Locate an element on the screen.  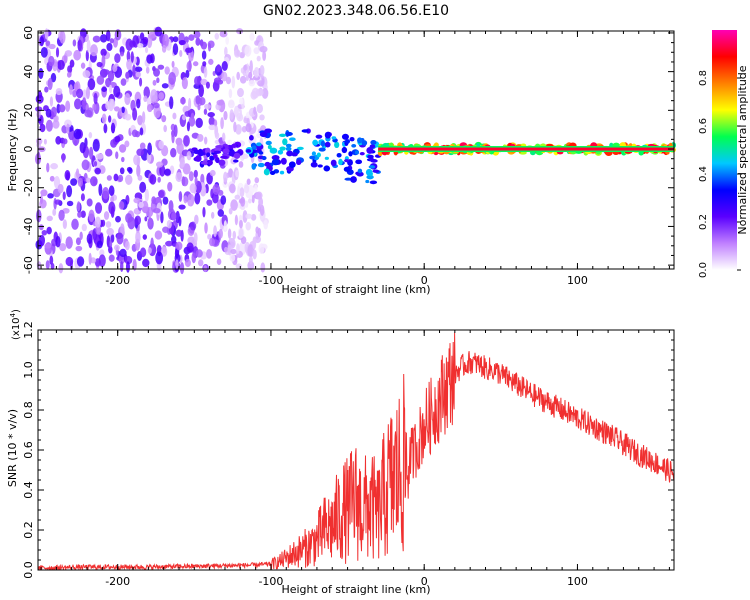
snr-multiplier-exponent: 4 is located at coordinates (13, 314).